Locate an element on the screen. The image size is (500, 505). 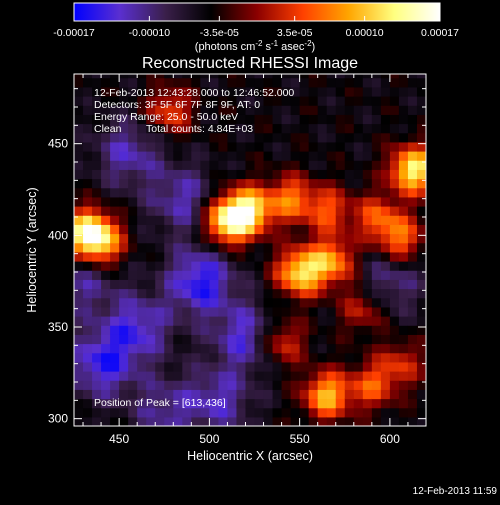
x-tick-label: 600 is located at coordinates (390, 439).